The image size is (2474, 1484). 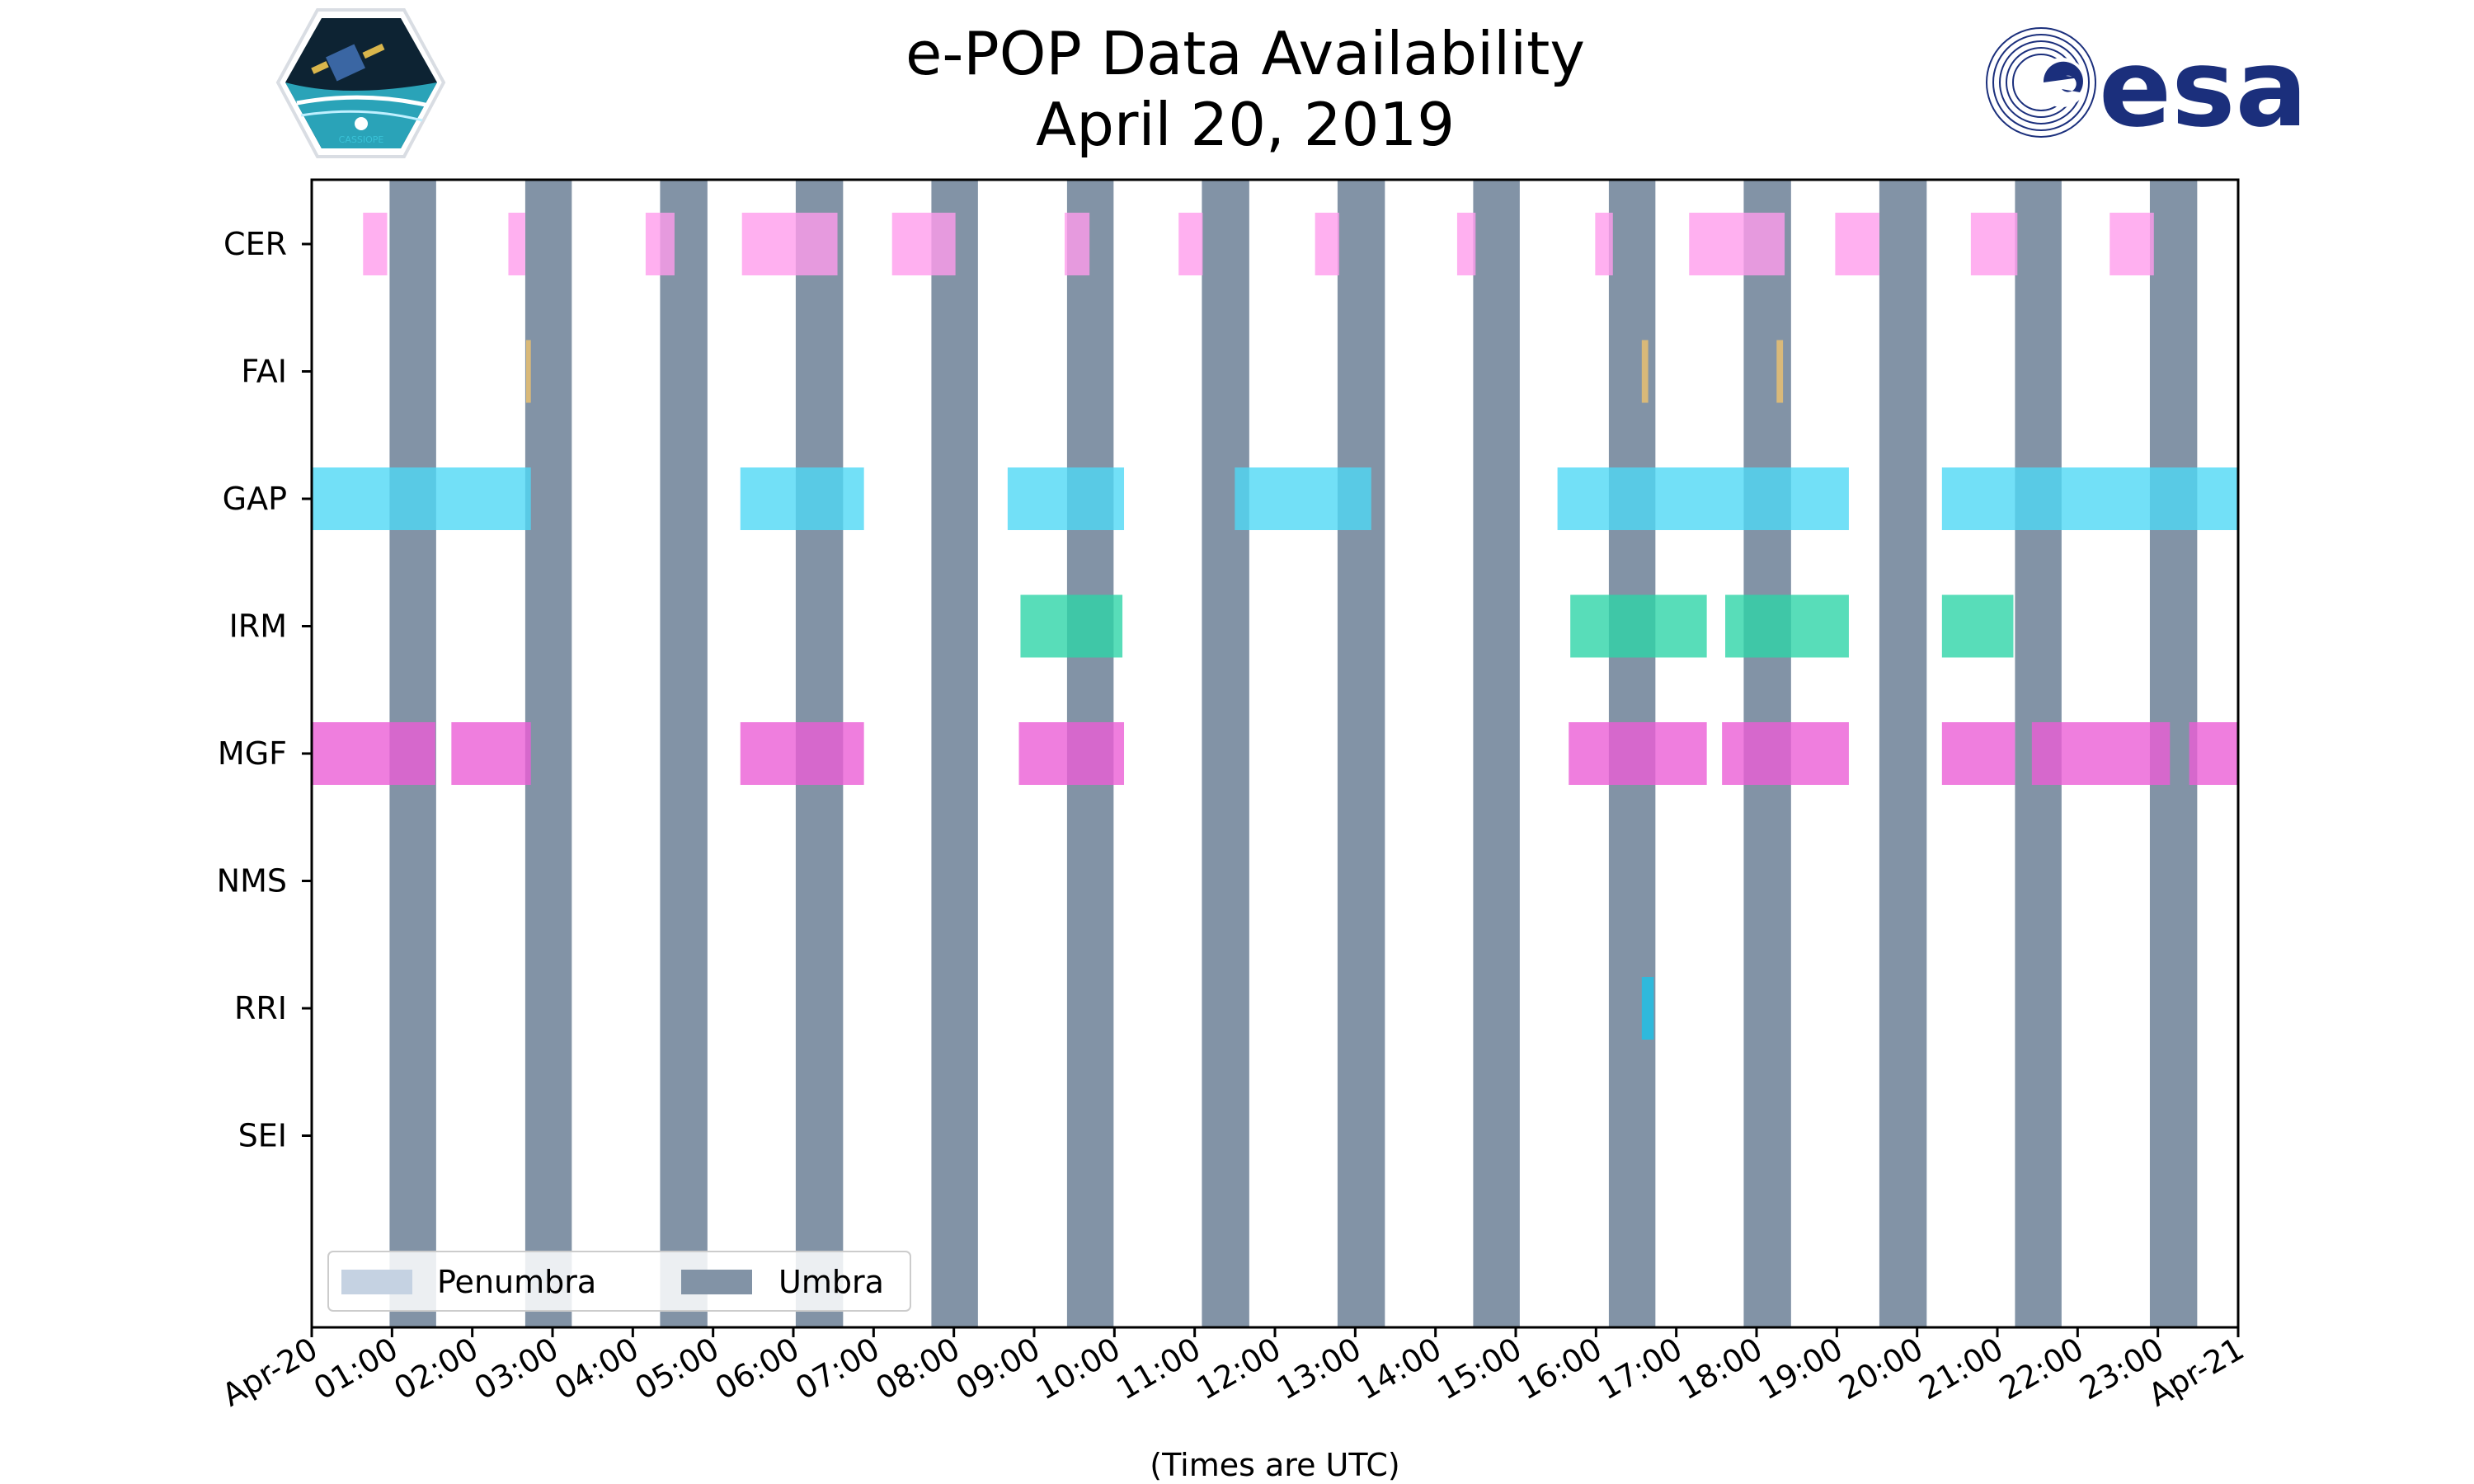 I want to click on x-tick-label-2: 02:00, so click(x=436, y=1369).